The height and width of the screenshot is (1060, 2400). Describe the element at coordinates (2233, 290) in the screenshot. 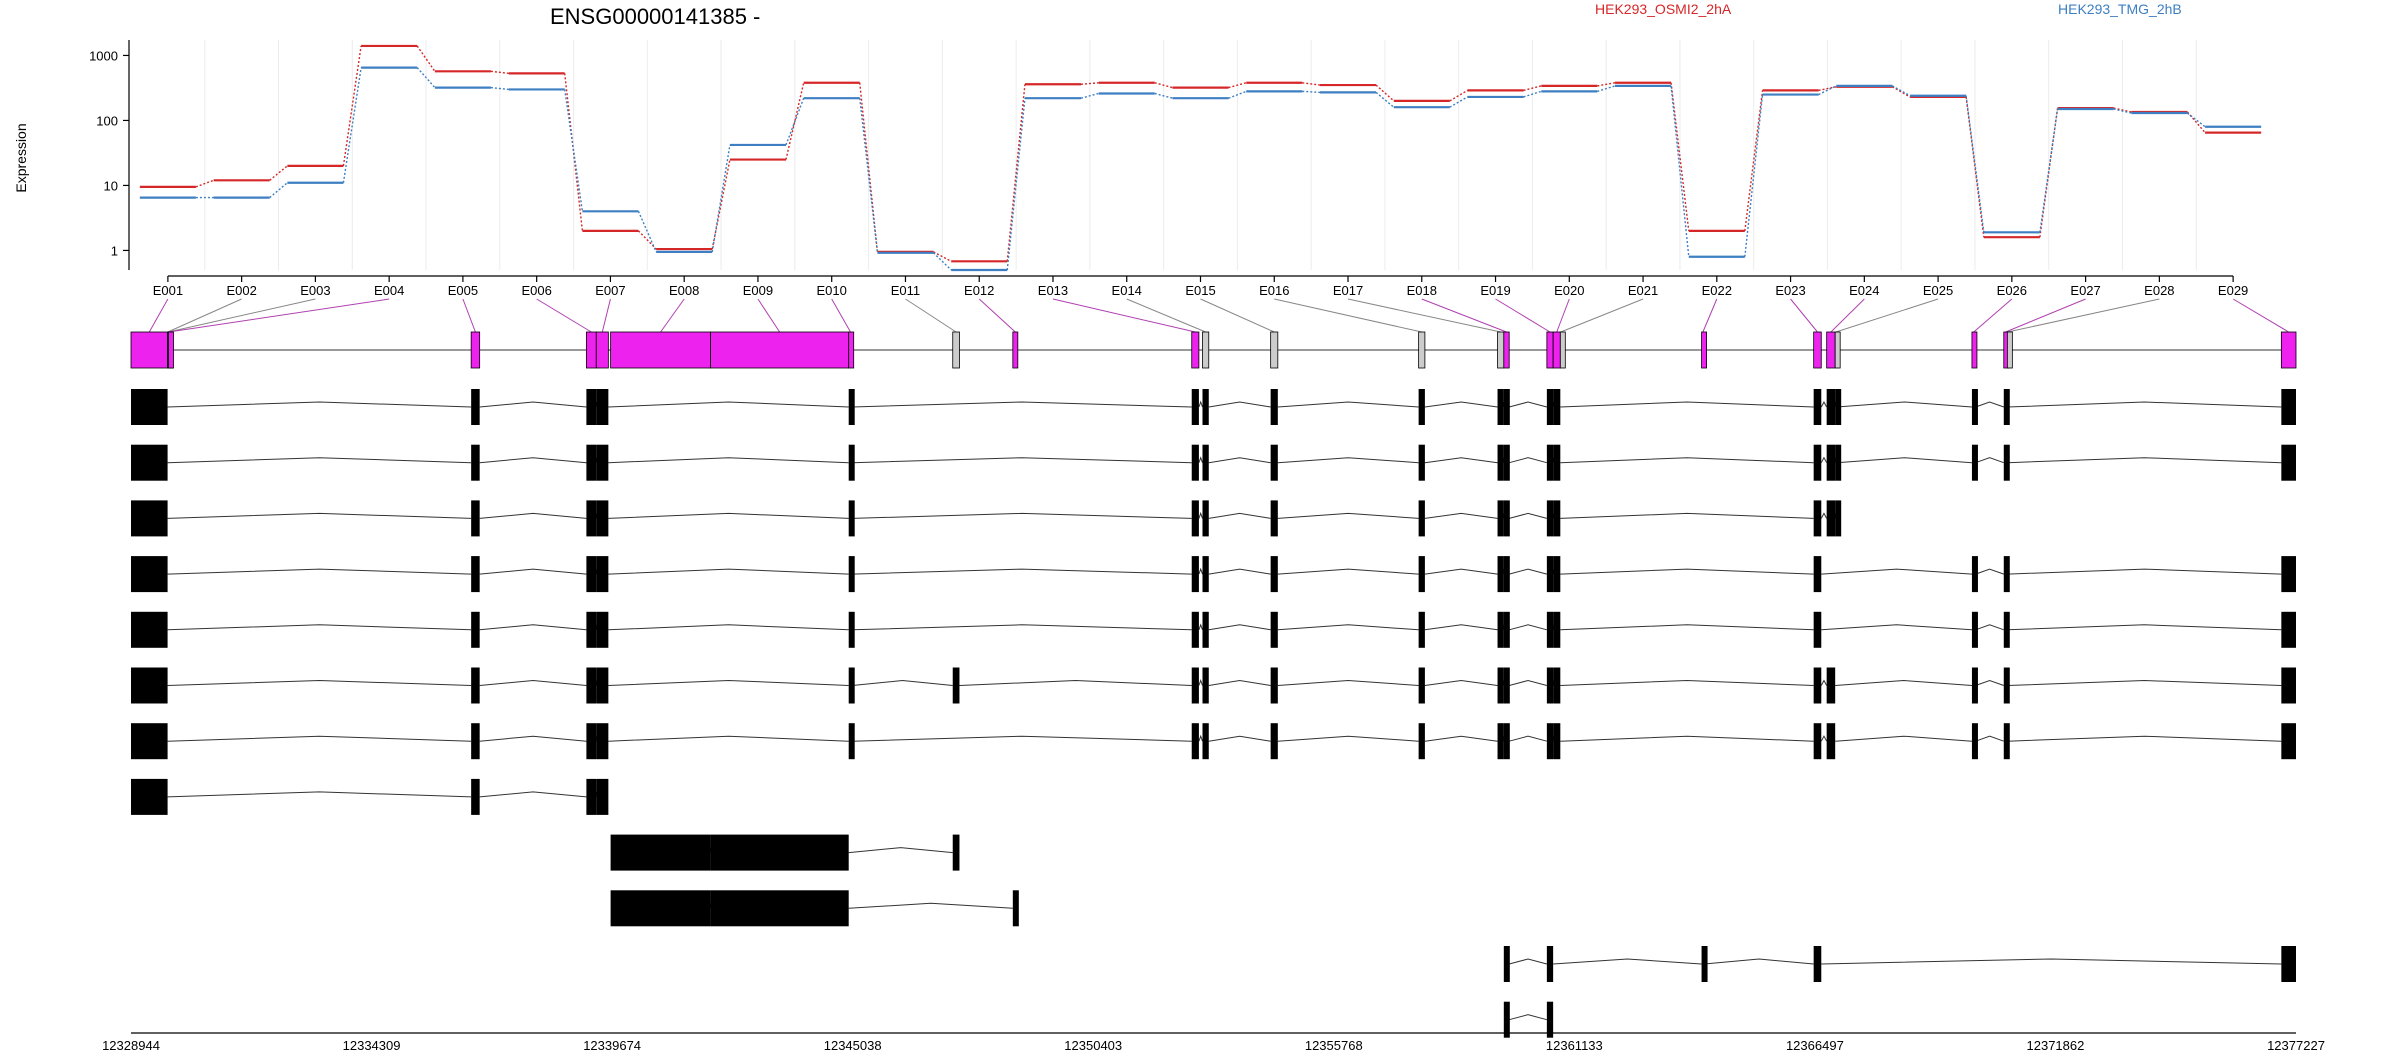

I see `exon-label: E029` at that location.